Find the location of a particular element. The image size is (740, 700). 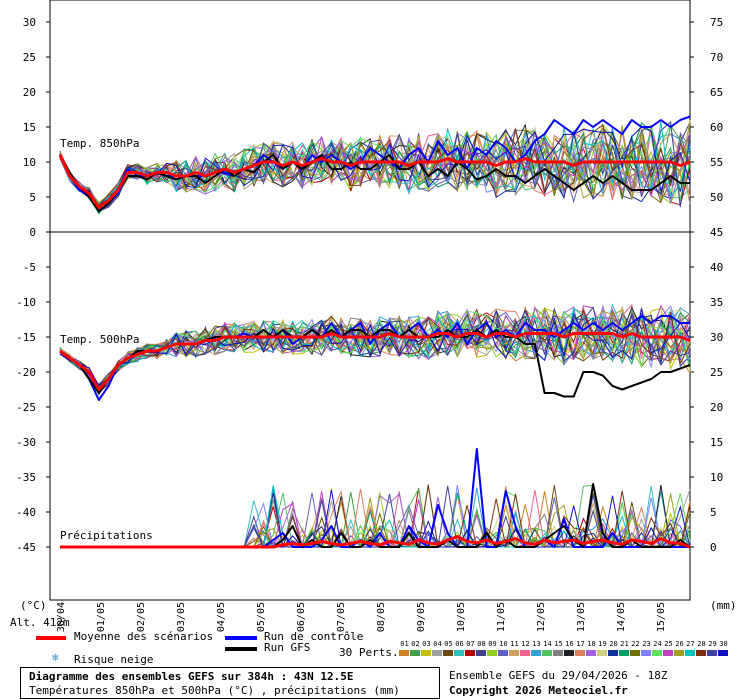

left-tick-label: -15 is located at coordinates (26, 337).